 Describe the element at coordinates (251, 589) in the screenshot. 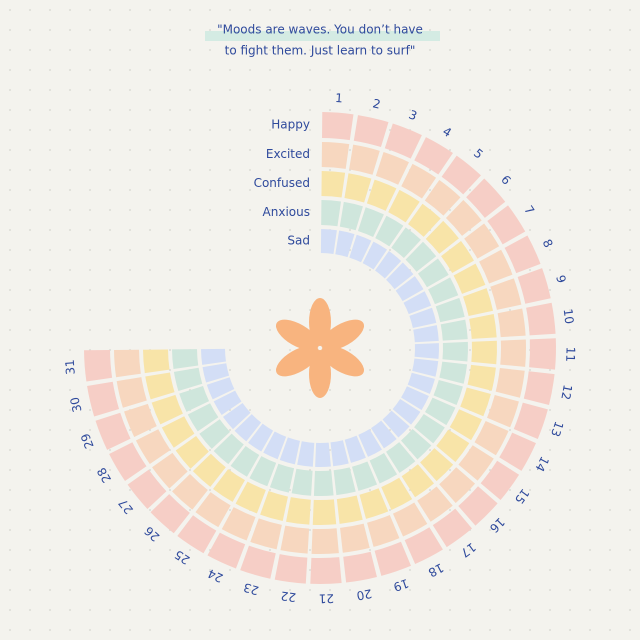

I see `day-label: 23` at that location.